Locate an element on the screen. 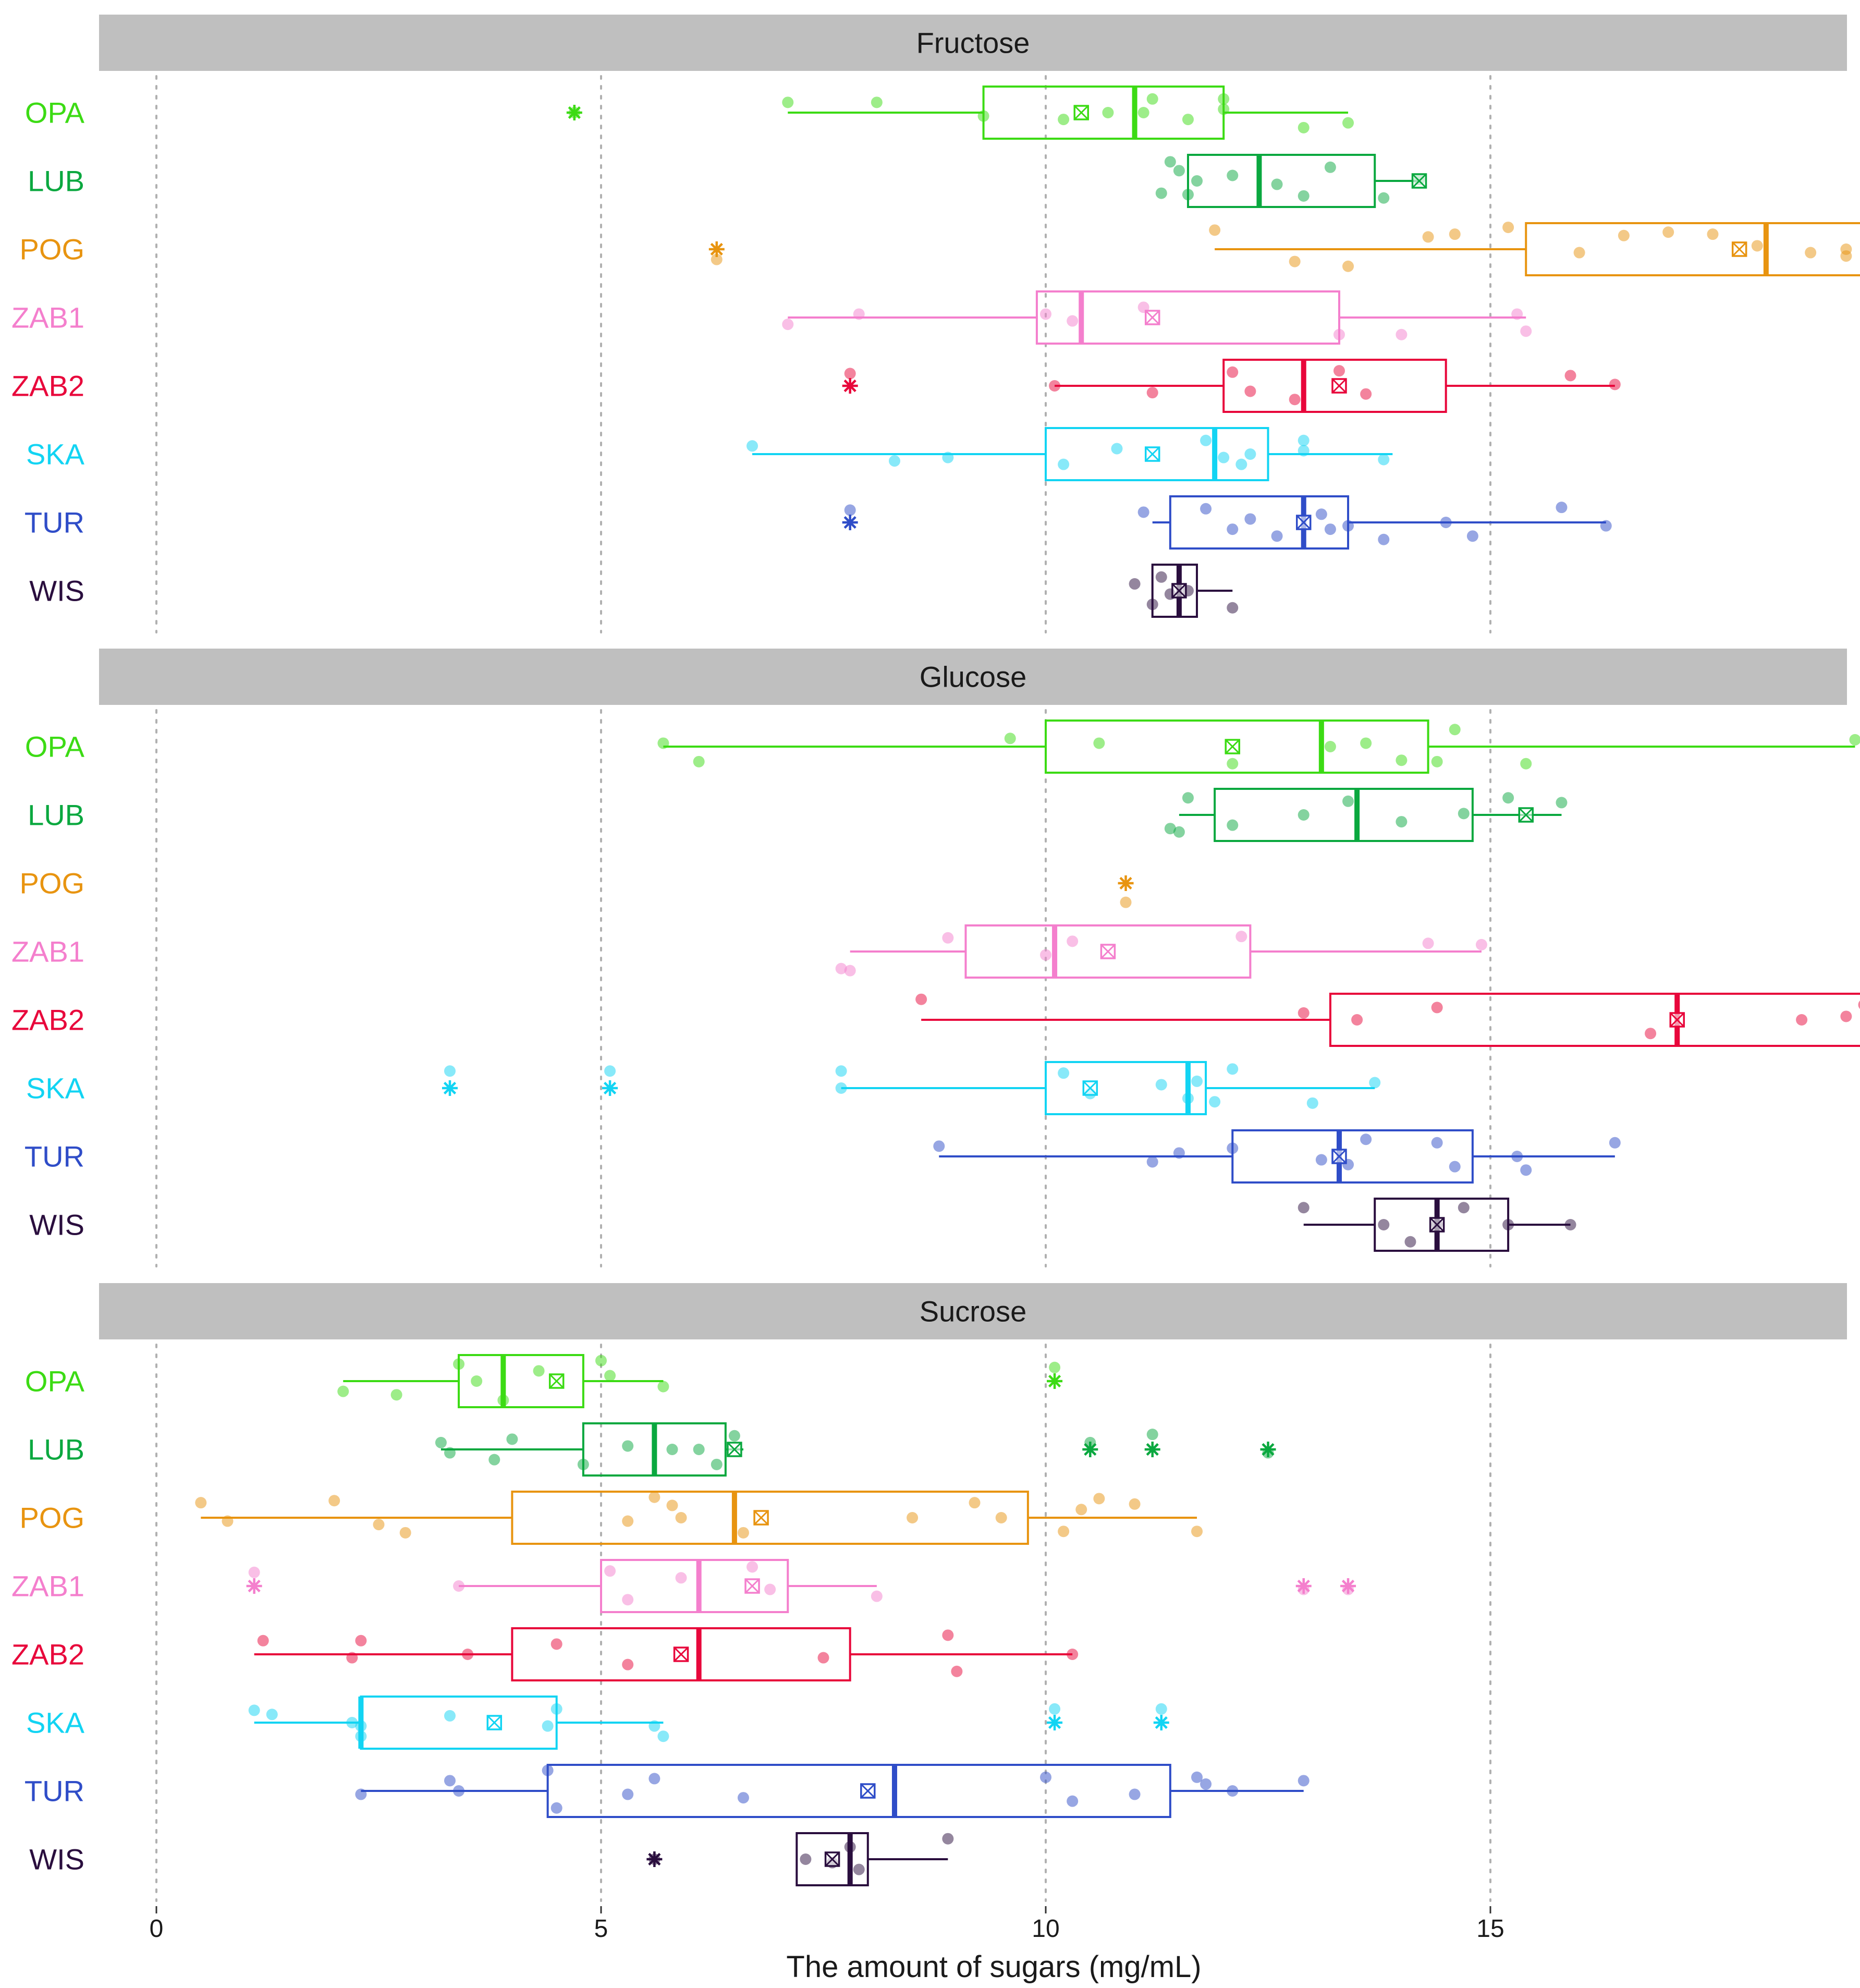 This screenshot has height=1988, width=1860. y-label-fructose-ska: SKA is located at coordinates (55, 454).